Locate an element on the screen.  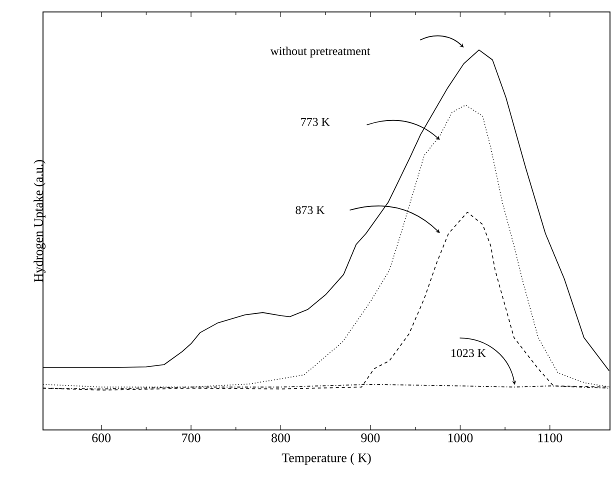
x-tick-label: 800 is located at coordinates (281, 438).